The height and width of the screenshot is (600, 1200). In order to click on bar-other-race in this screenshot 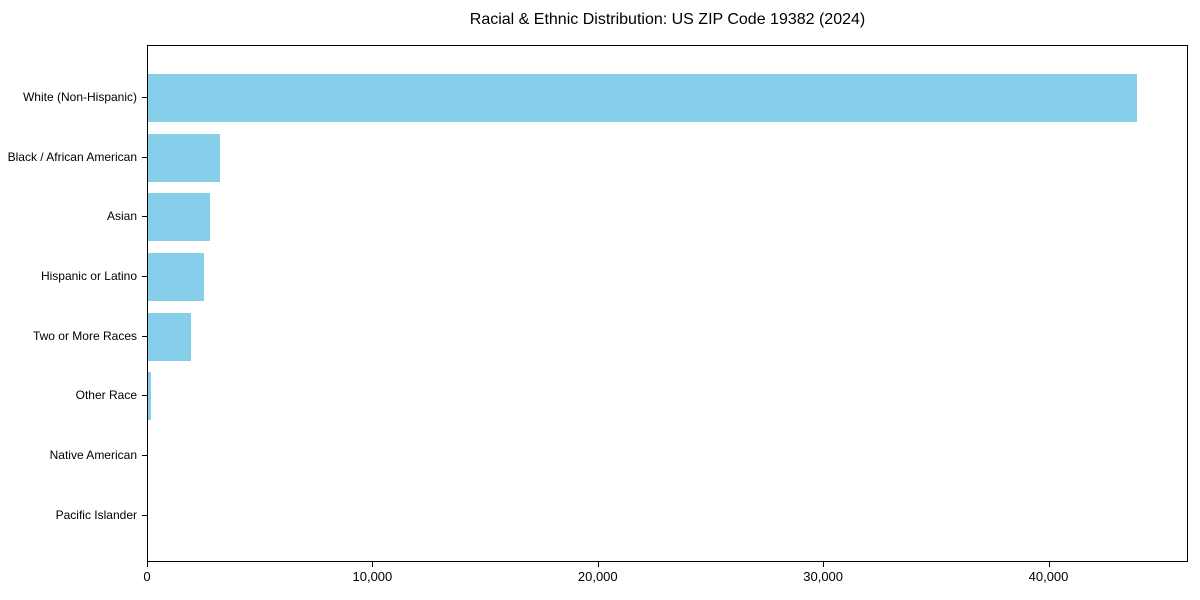, I will do `click(149, 396)`.